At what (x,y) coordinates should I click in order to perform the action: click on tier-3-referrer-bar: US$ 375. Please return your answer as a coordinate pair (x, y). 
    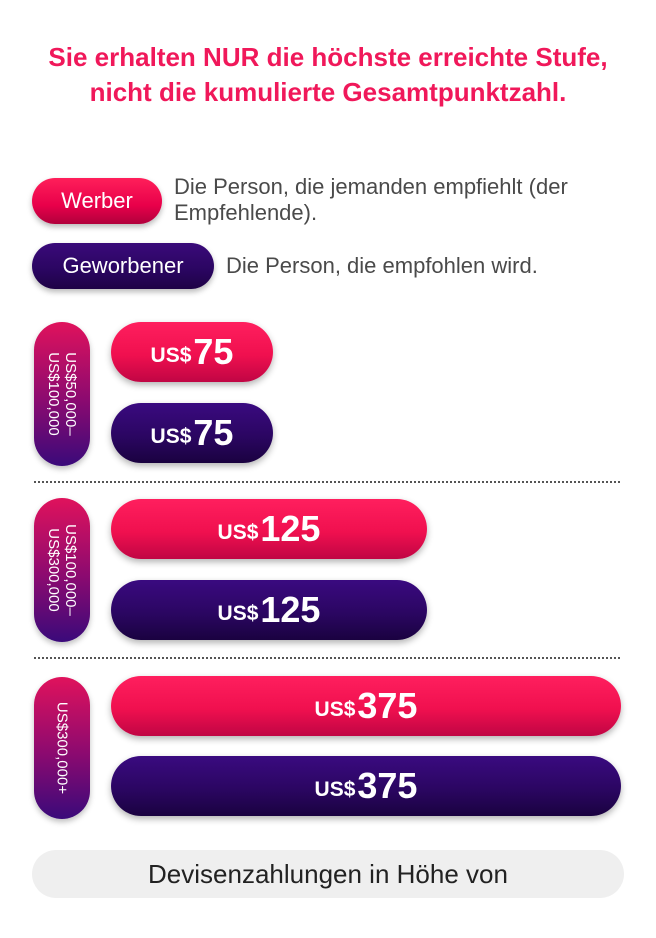
    Looking at the image, I should click on (366, 706).